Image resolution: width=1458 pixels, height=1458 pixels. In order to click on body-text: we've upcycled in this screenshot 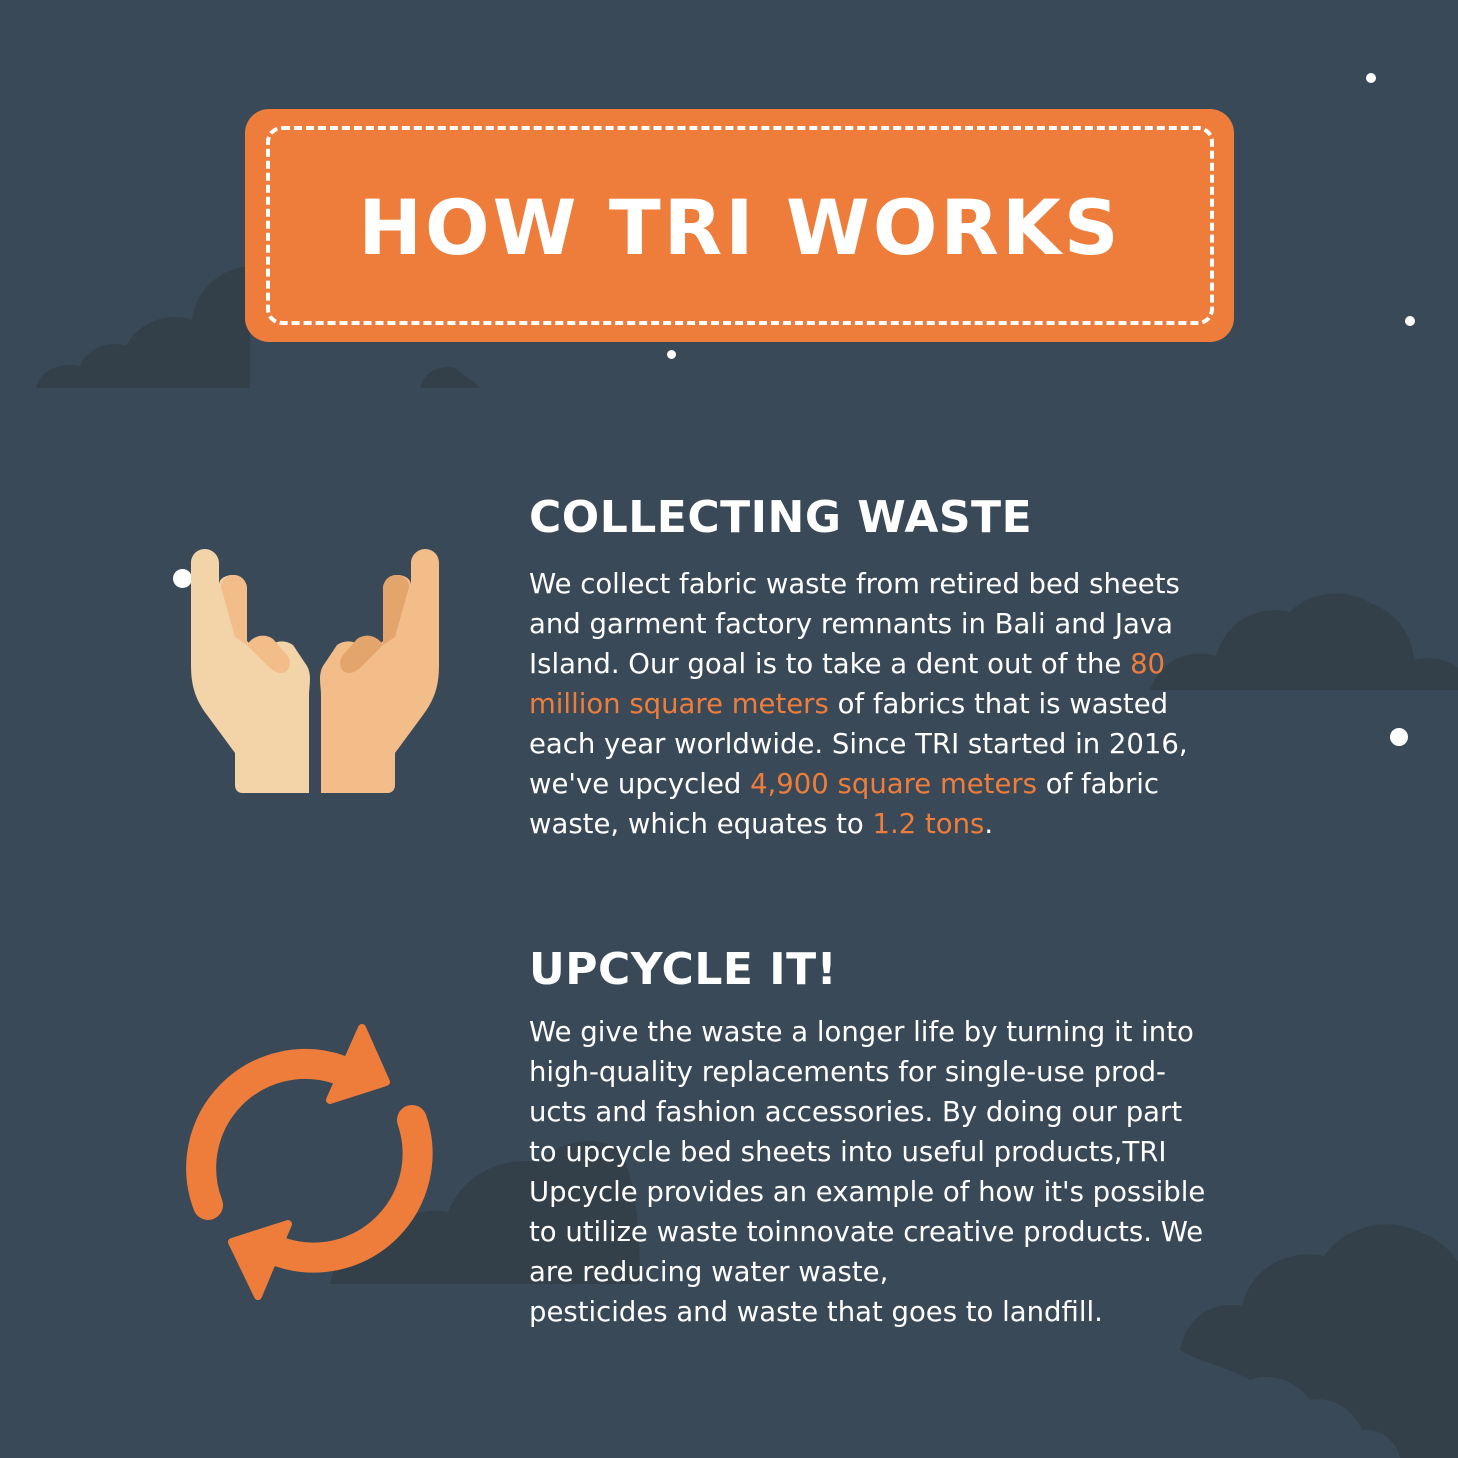, I will do `click(640, 784)`.